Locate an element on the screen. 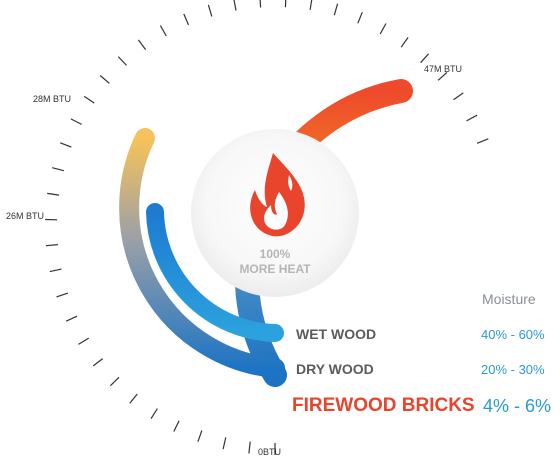 The image size is (560, 459). tick-label-28m: 28M BTU is located at coordinates (52, 99).